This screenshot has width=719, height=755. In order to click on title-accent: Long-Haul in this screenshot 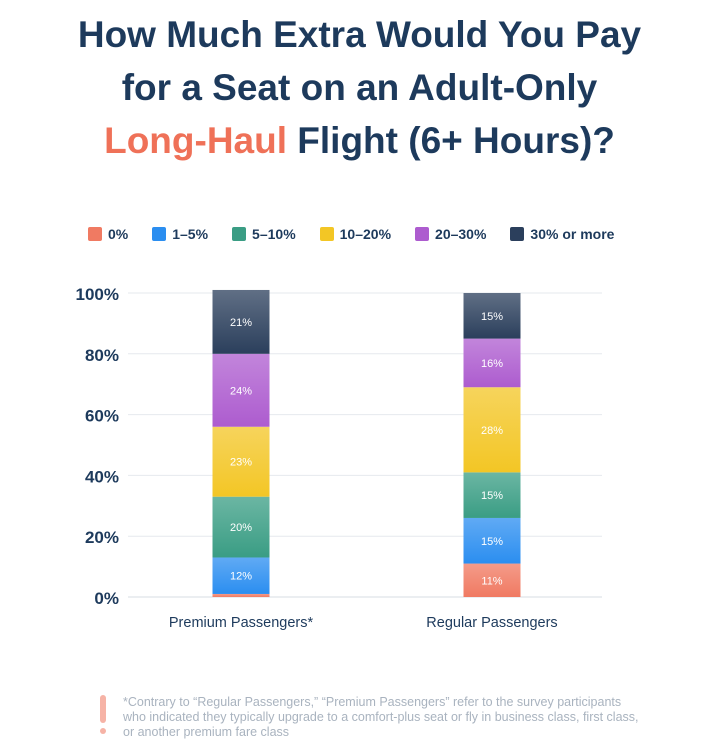, I will do `click(196, 140)`.